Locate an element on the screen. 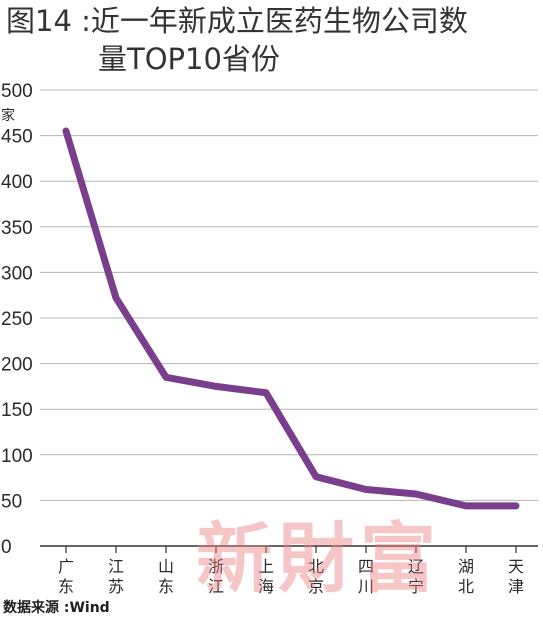 Image resolution: width=543 pixels, height=620 pixels. x-tick-label: 浙江 is located at coordinates (216, 576).